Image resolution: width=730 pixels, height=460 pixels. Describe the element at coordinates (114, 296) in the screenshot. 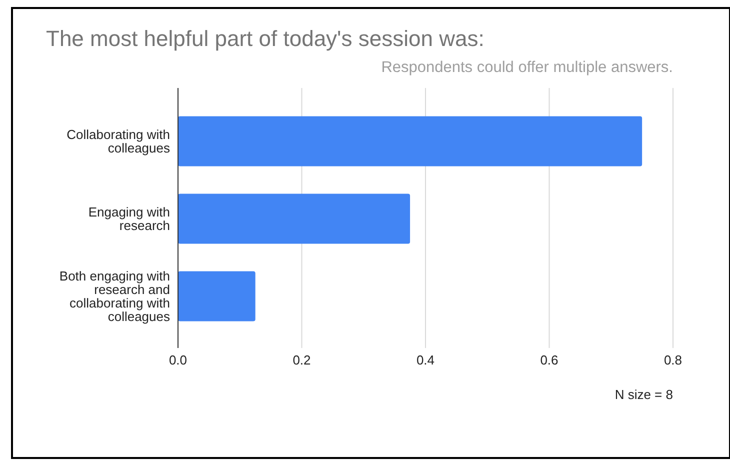

I see `y-tick-label: Both engaging with research and collaborating with colleagues` at that location.